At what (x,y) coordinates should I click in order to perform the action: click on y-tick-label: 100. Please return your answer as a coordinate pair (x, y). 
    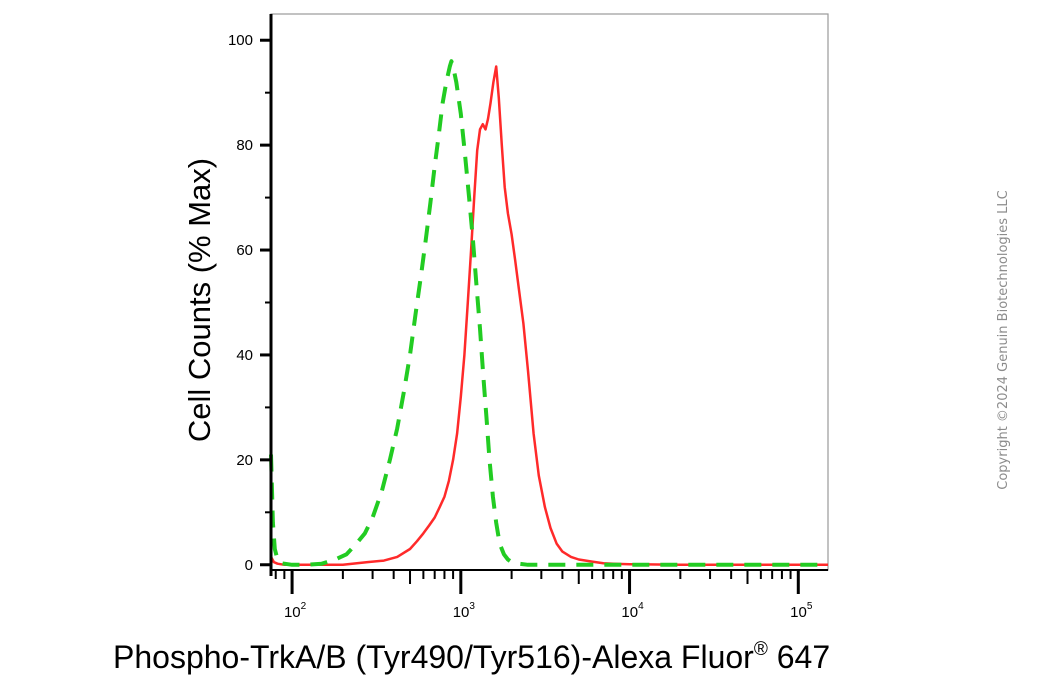
    Looking at the image, I should click on (240, 40).